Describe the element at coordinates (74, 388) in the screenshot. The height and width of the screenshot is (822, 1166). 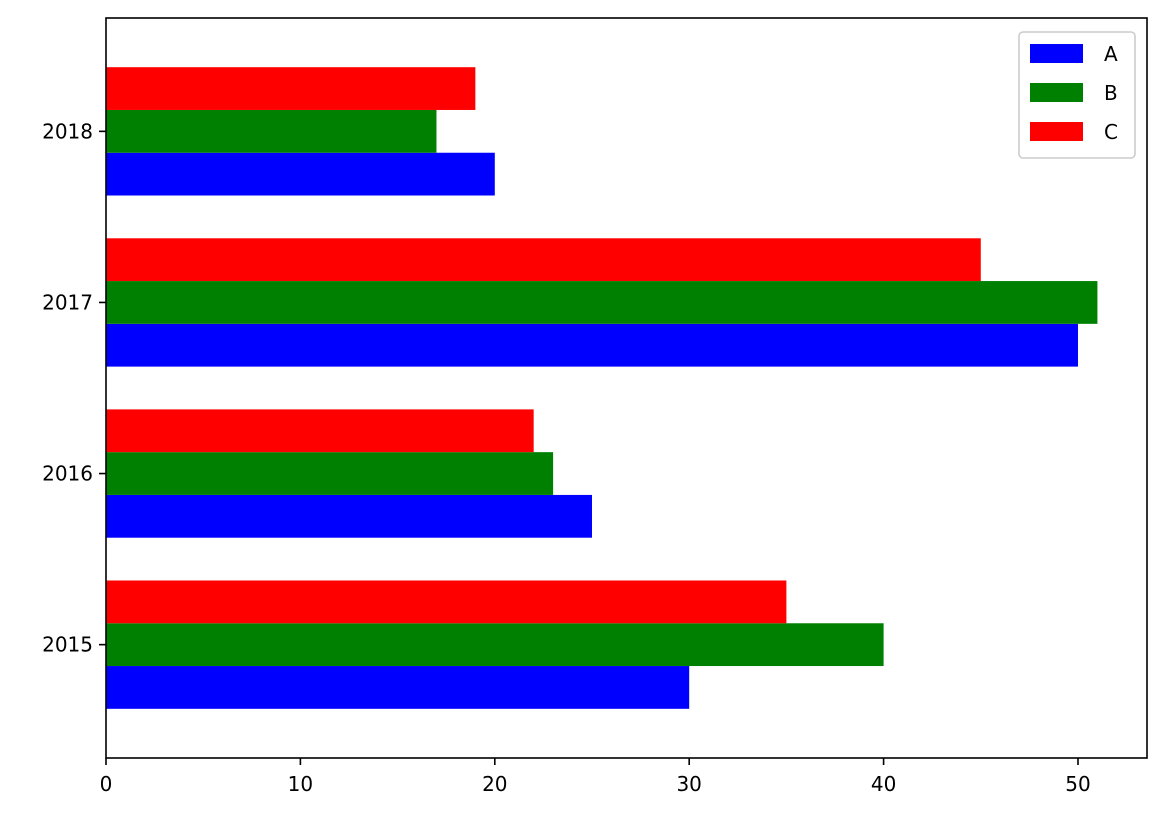
I see `y-axis: 2015 2016 2017 2018` at that location.